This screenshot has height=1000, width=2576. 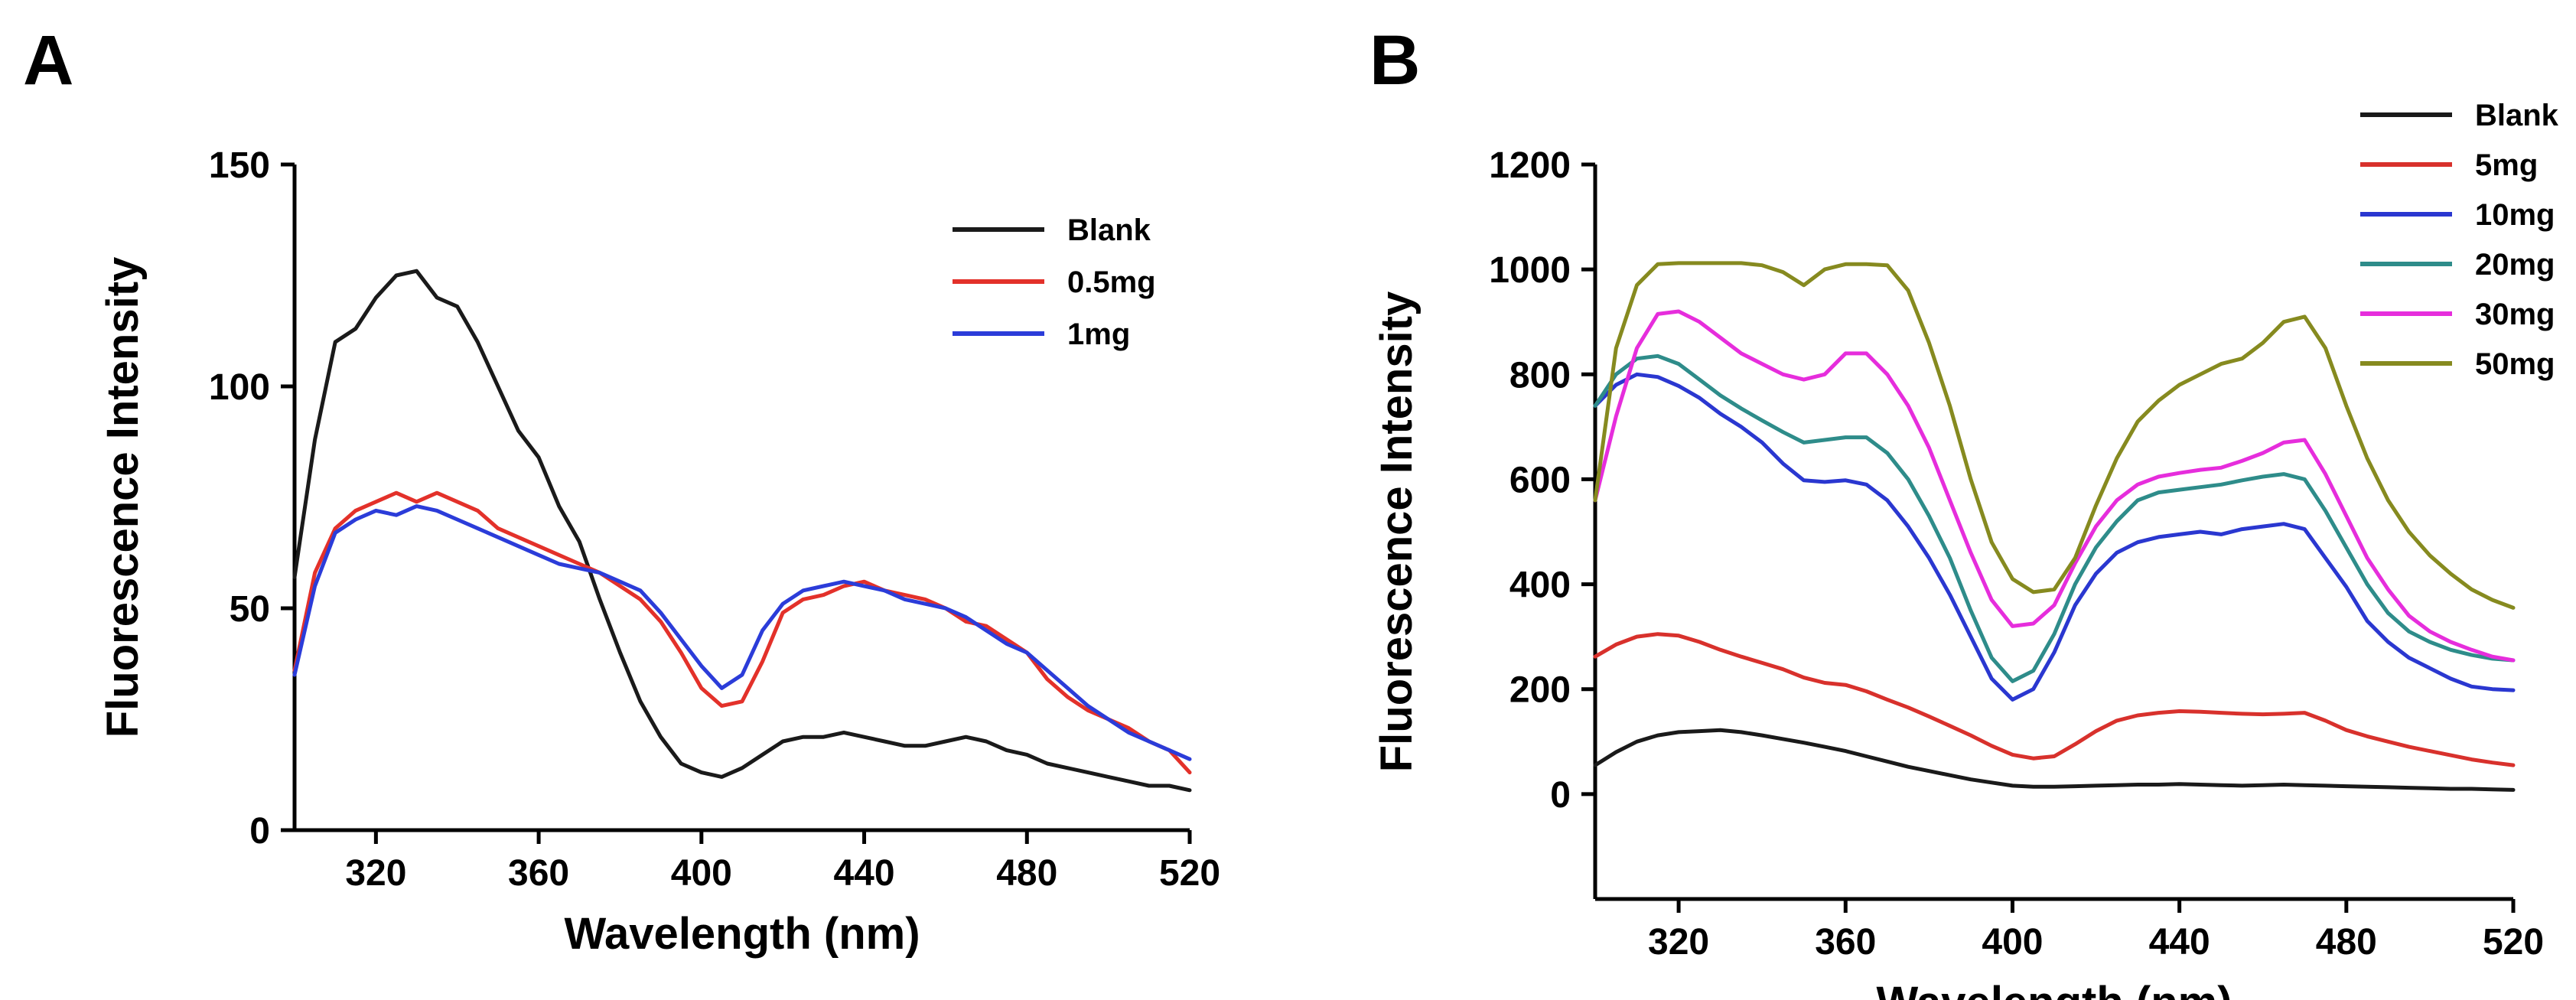 What do you see at coordinates (1540, 375) in the screenshot?
I see `panel-b-y-tick-label: 800` at bounding box center [1540, 375].